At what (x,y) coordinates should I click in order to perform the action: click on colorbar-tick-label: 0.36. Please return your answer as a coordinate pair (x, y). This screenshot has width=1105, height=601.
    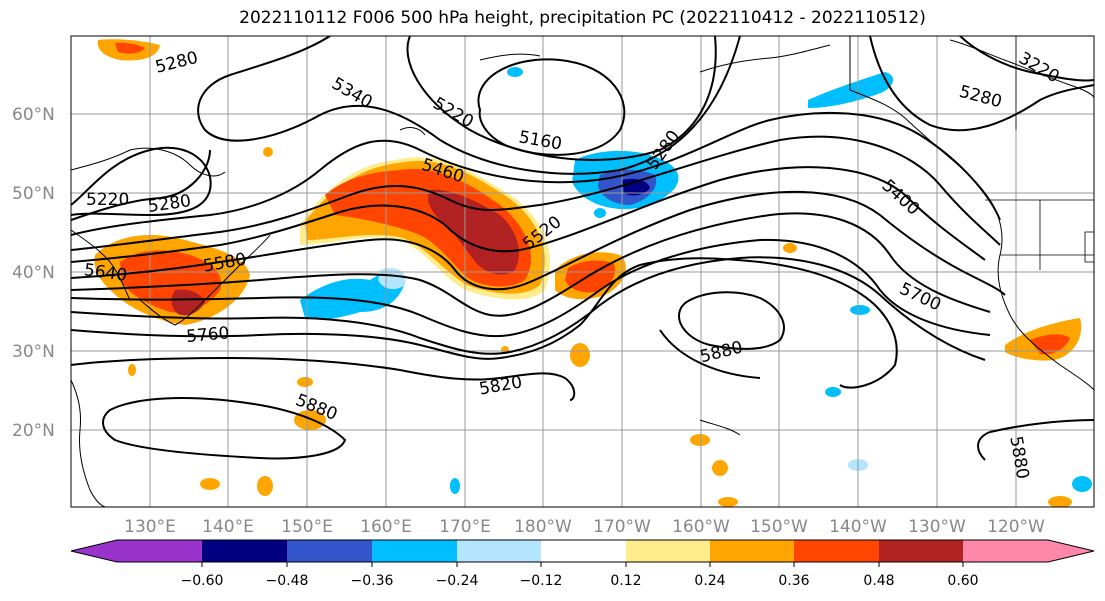
    Looking at the image, I should click on (793, 581).